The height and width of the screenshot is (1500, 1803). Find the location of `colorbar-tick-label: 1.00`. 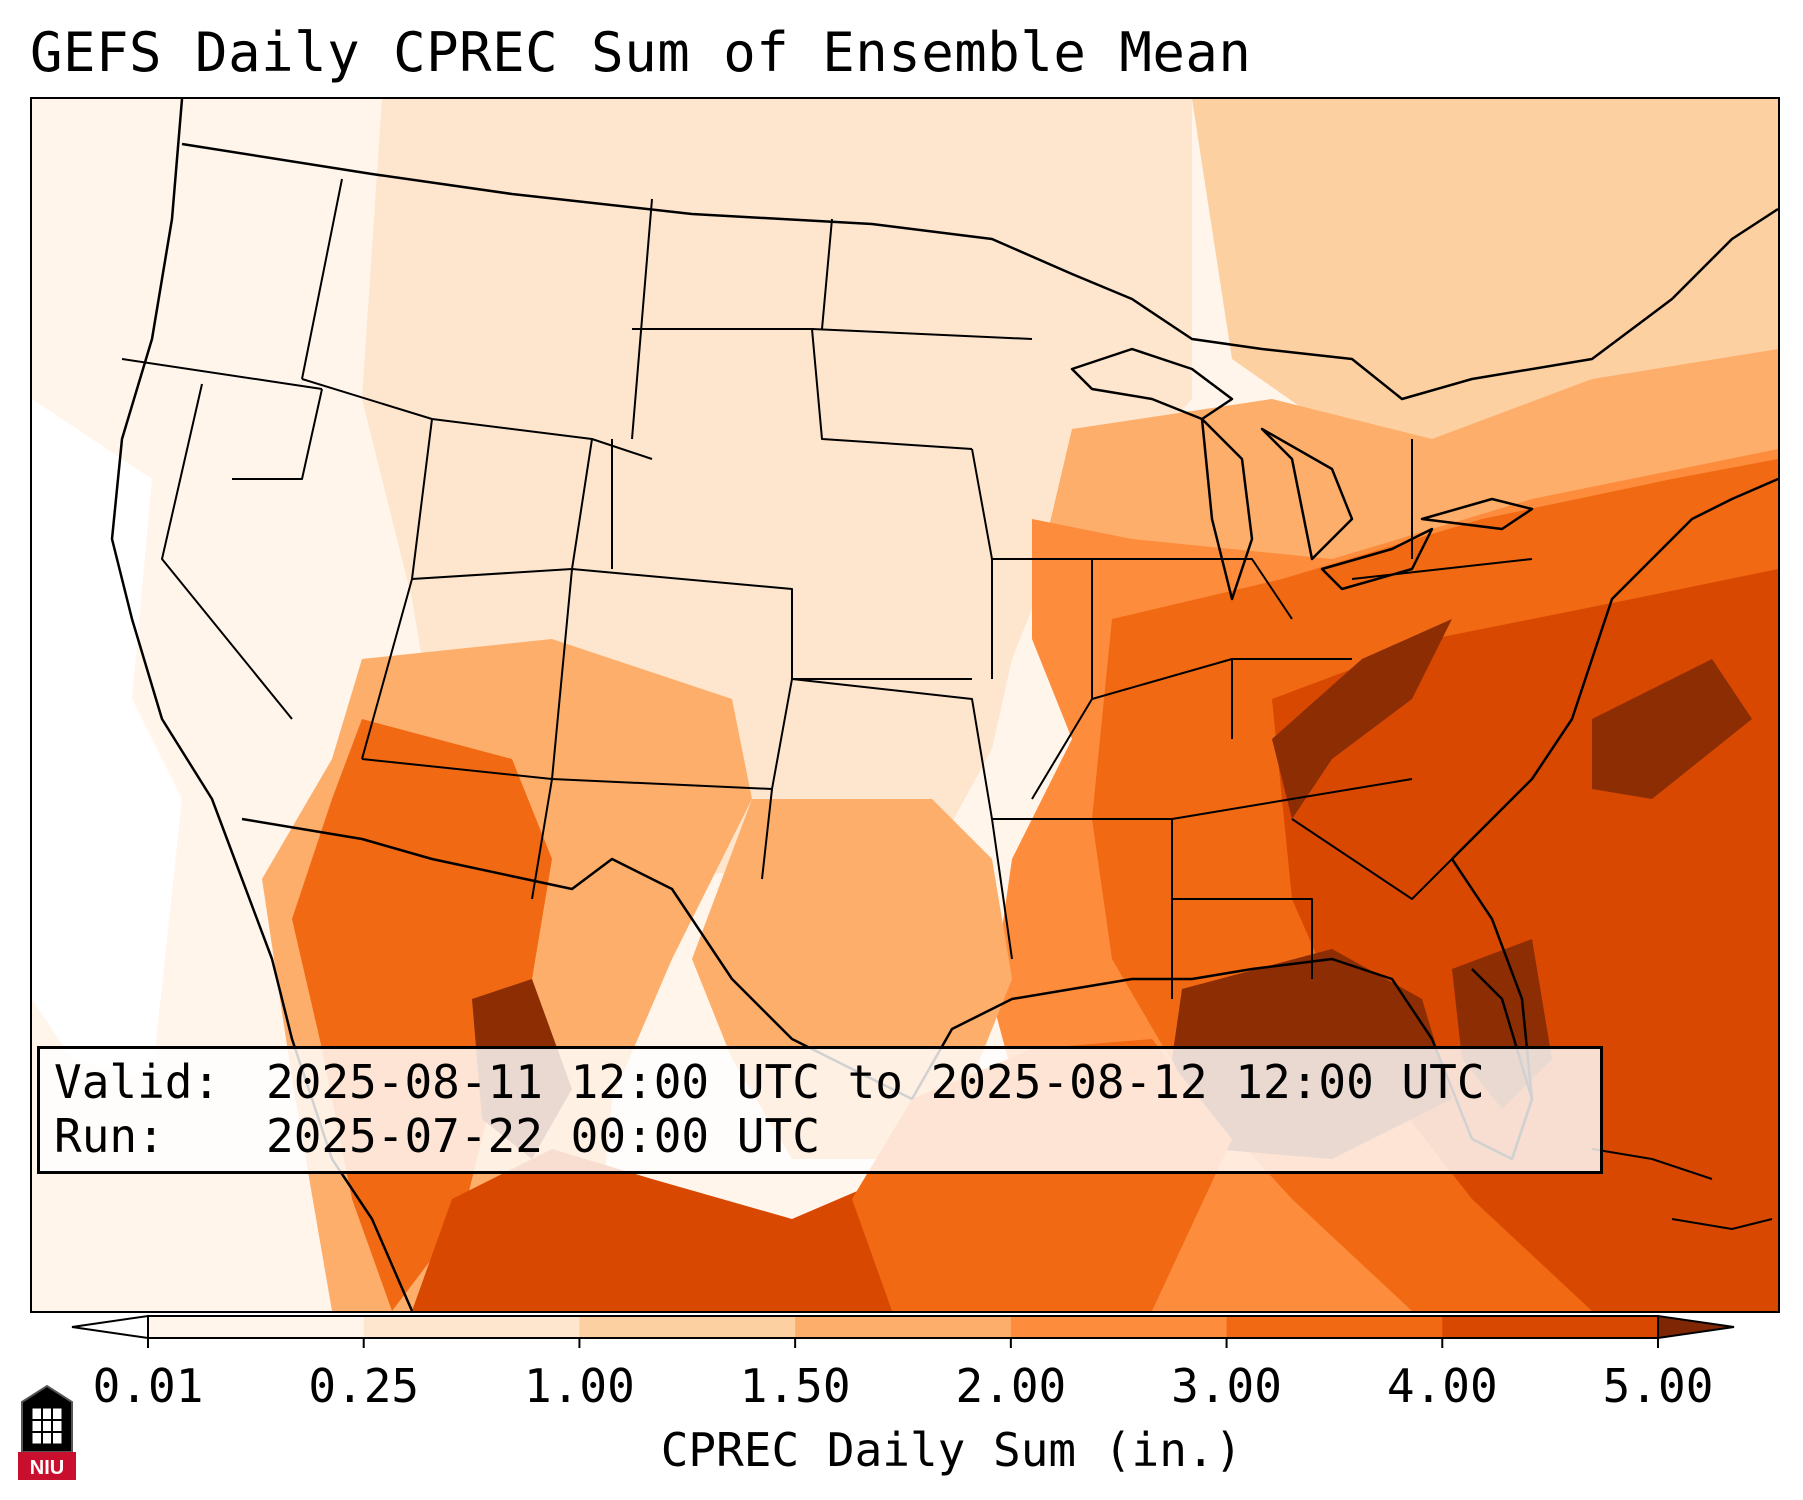

colorbar-tick-label: 1.00 is located at coordinates (579, 1386).